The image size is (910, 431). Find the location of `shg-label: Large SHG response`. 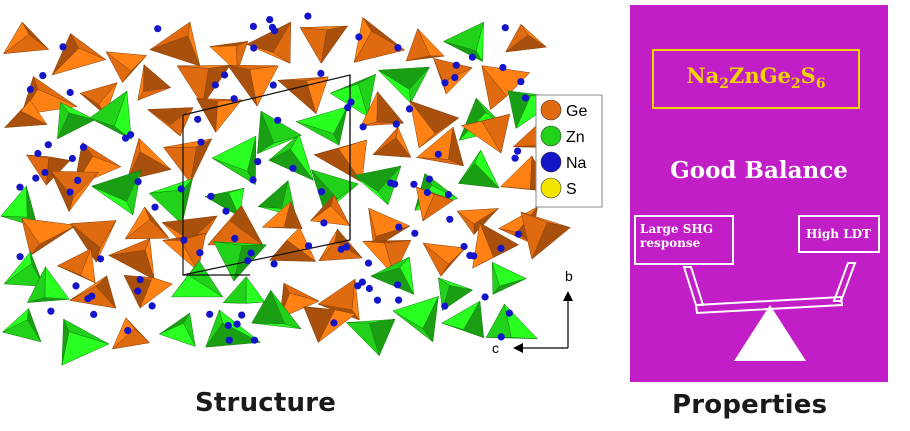

shg-label: Large SHG response is located at coordinates (676, 236).